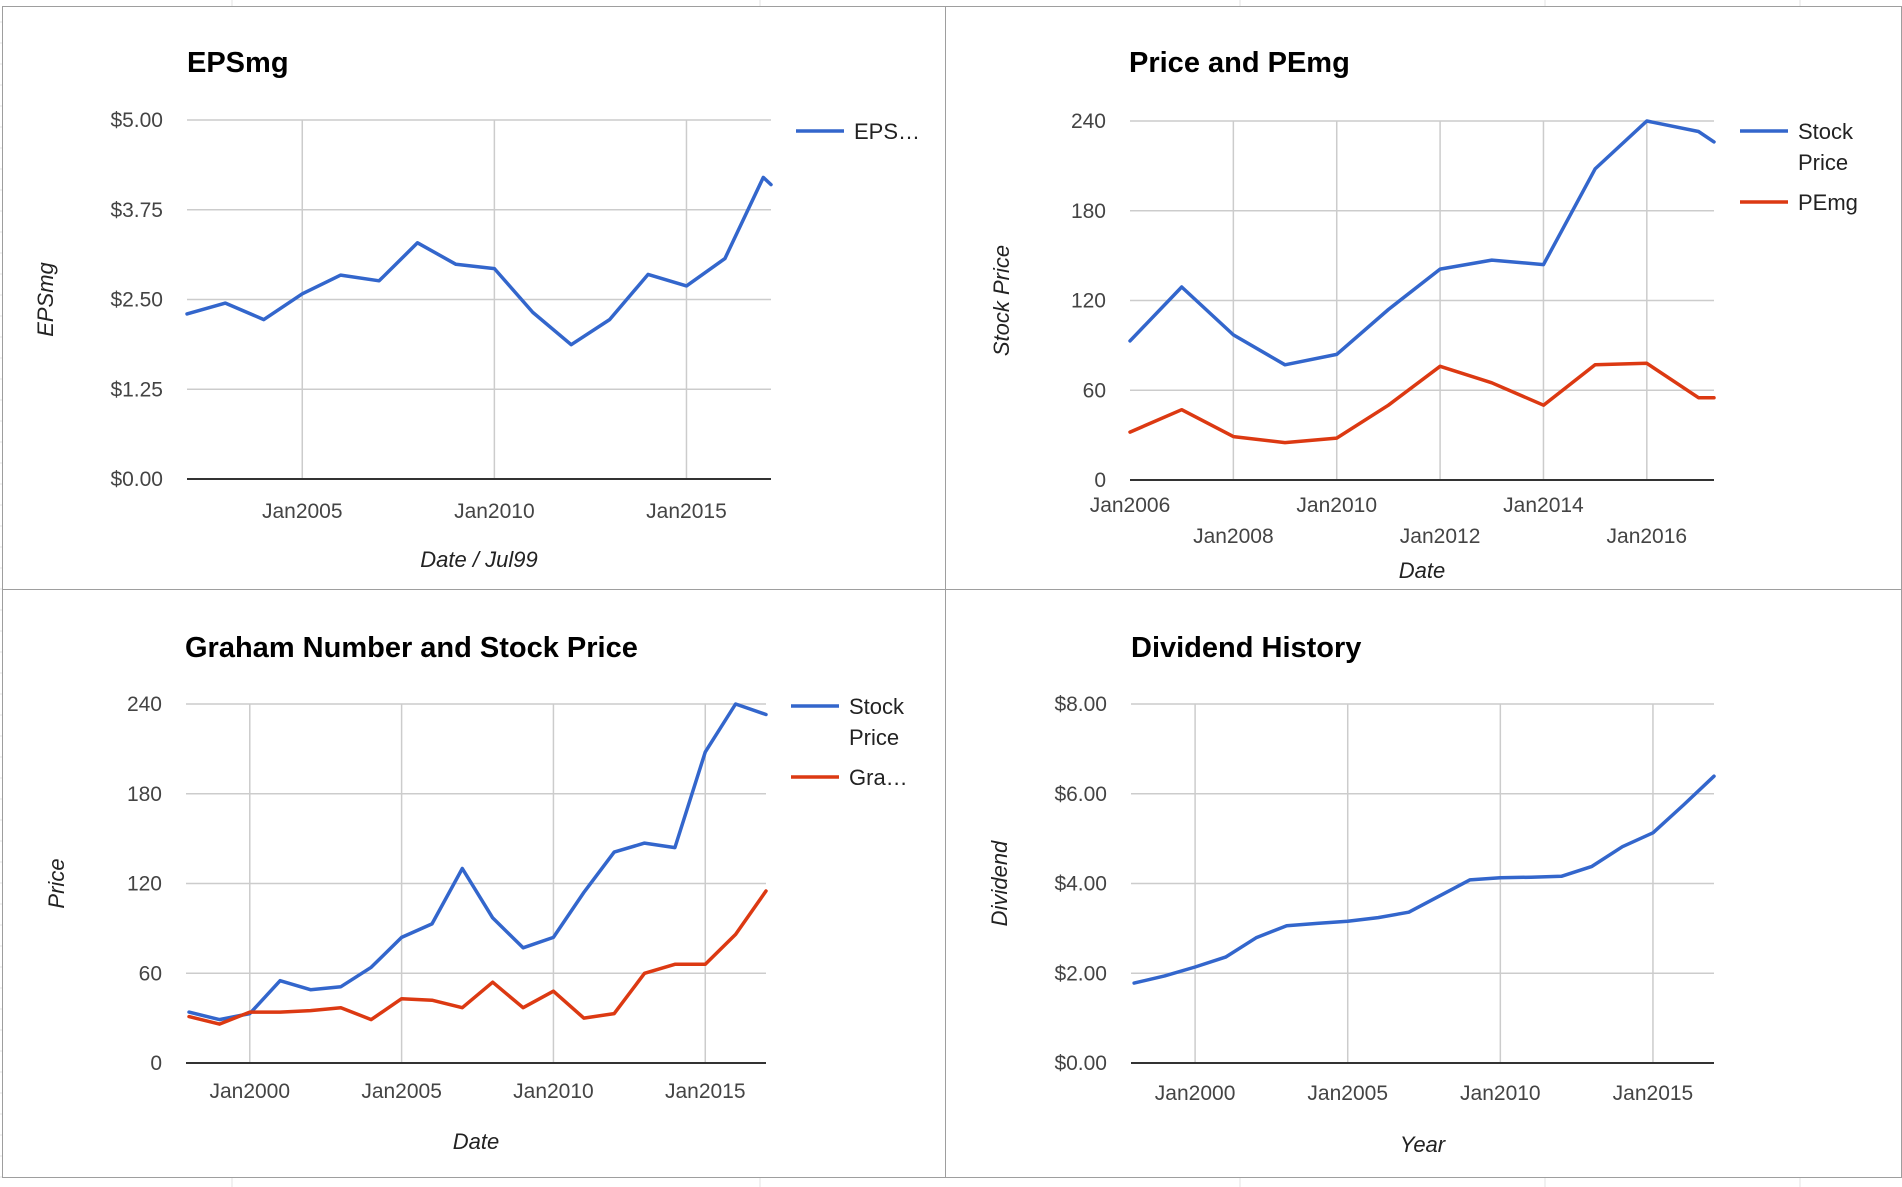 This screenshot has height=1187, width=1902. Describe the element at coordinates (1233, 536) in the screenshot. I see `x-tick-label: Jan2008` at that location.